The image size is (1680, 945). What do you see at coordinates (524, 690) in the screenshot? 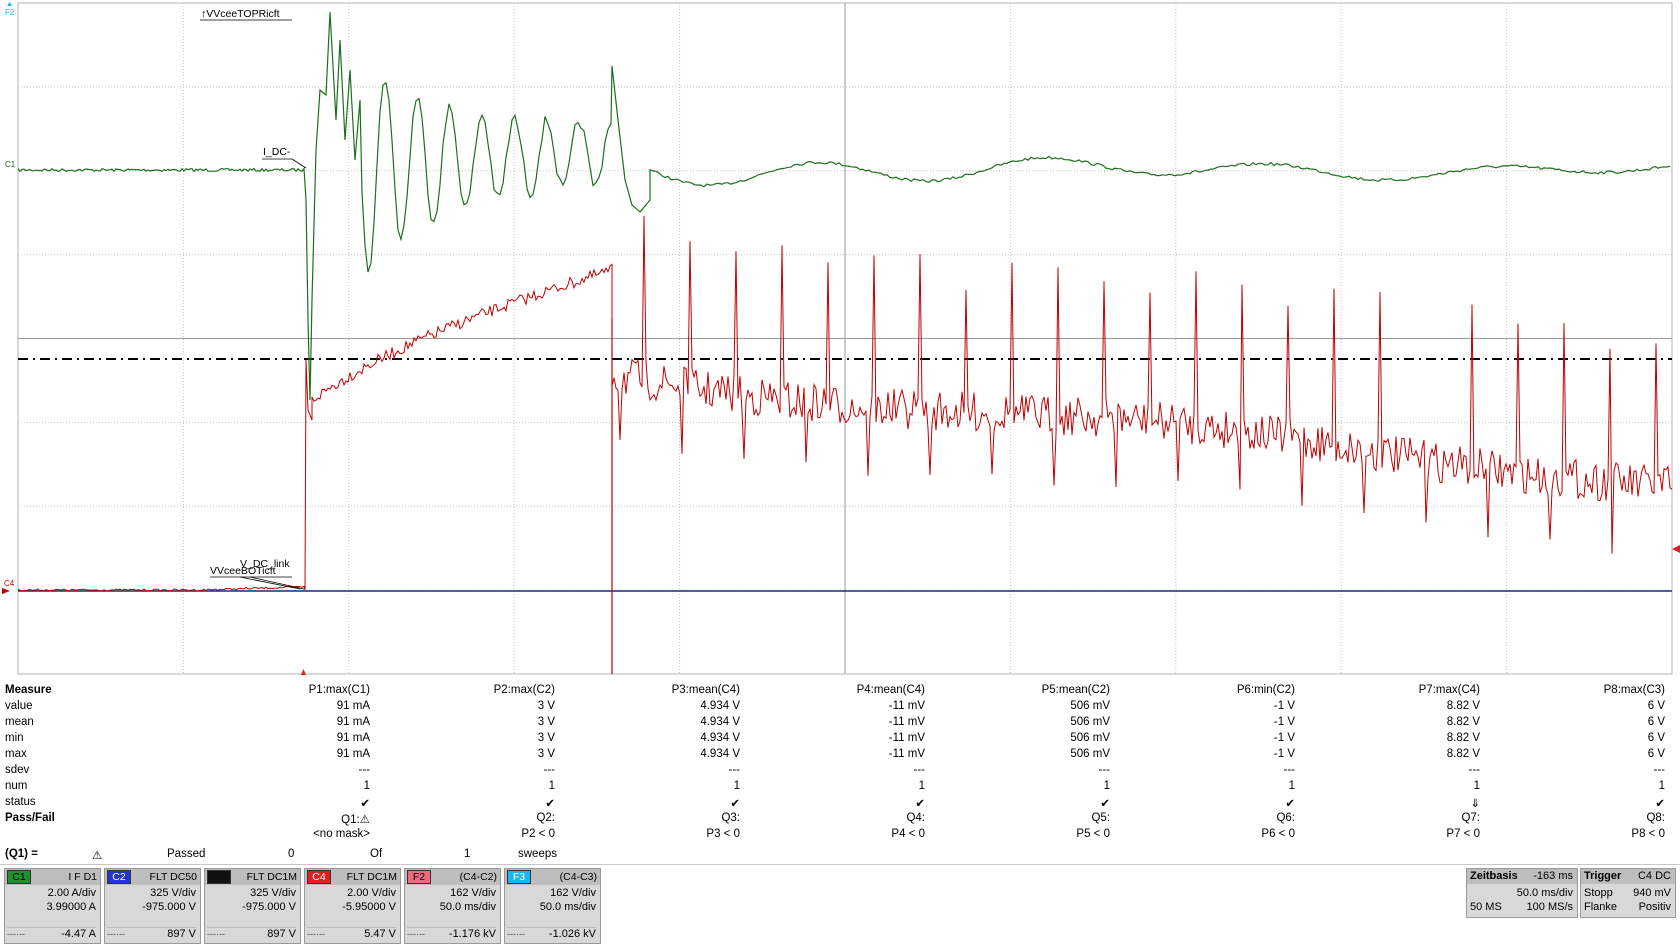
I see `param-header: P2:max(C2)` at bounding box center [524, 690].